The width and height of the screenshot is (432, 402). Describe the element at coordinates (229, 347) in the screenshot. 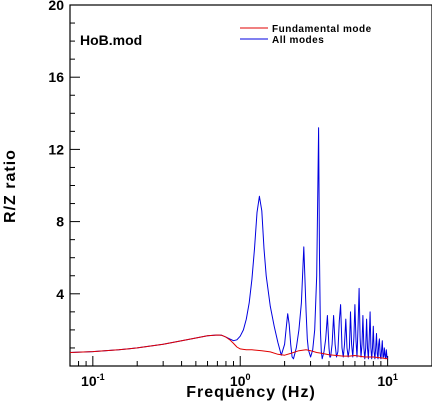

I see `series-line-fundamental-mode` at that location.